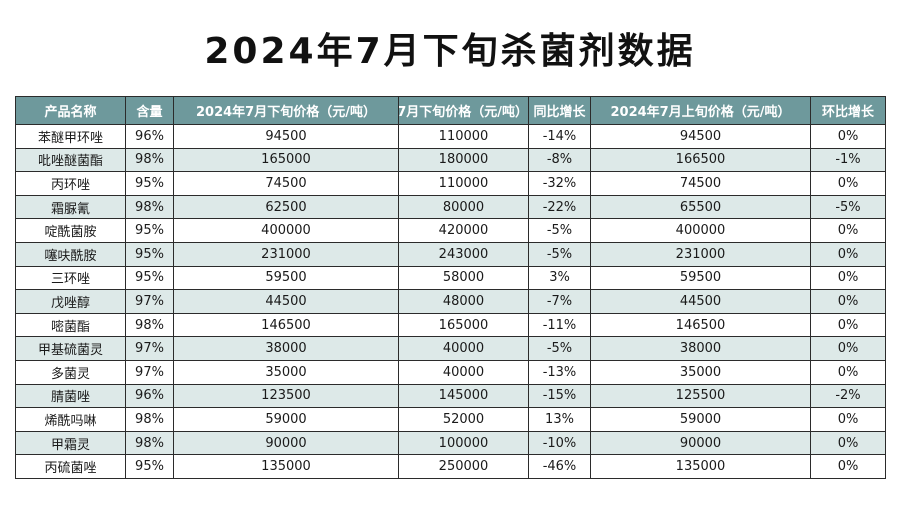 The image size is (900, 506). Describe the element at coordinates (848, 207) in the screenshot. I see `cell-mom-growth: -5%` at that location.